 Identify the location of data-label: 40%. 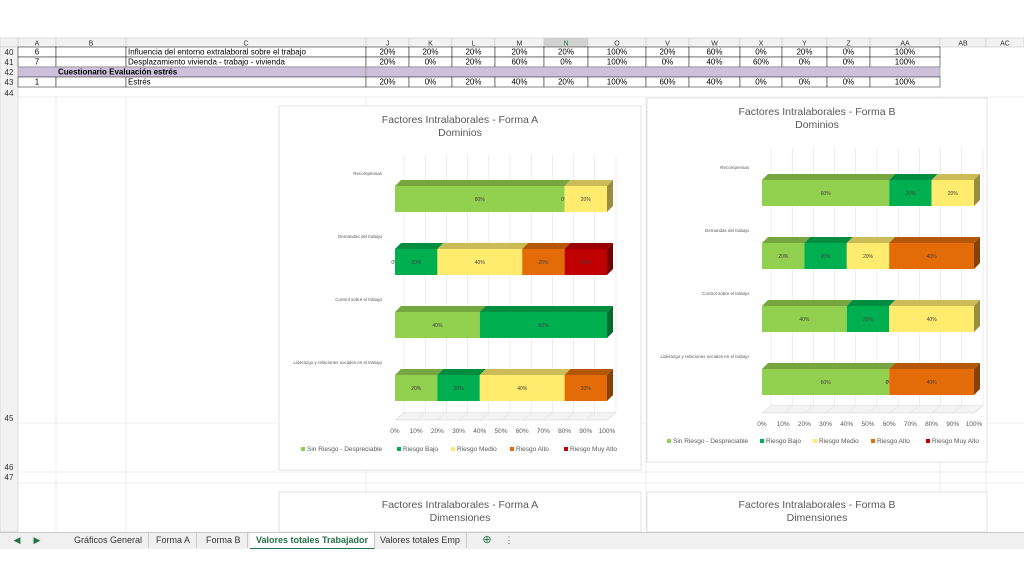
(804, 320).